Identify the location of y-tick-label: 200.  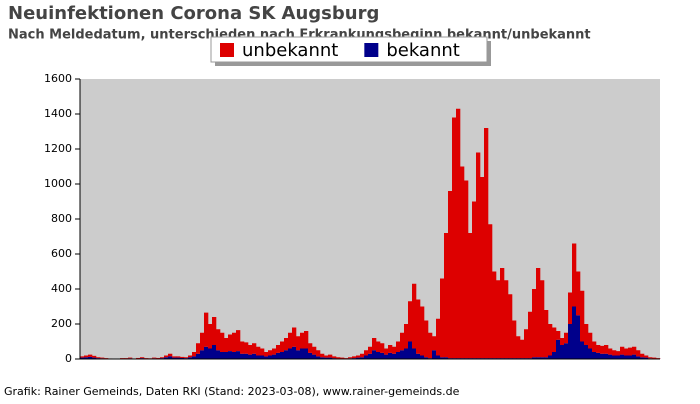
(61, 323).